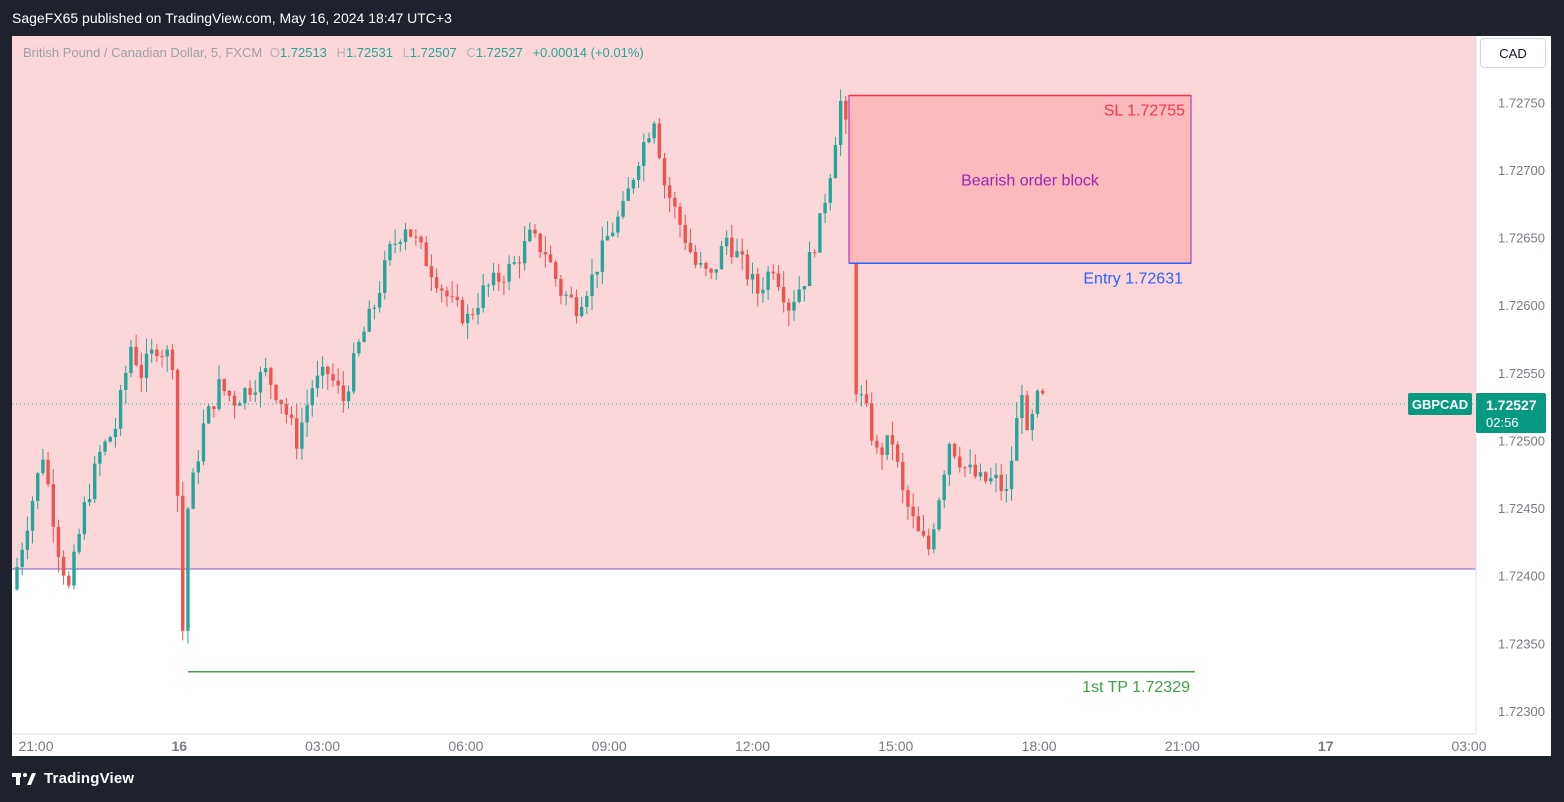  What do you see at coordinates (1440, 403) in the screenshot?
I see `symbol-price-tag: GBPCAD` at bounding box center [1440, 403].